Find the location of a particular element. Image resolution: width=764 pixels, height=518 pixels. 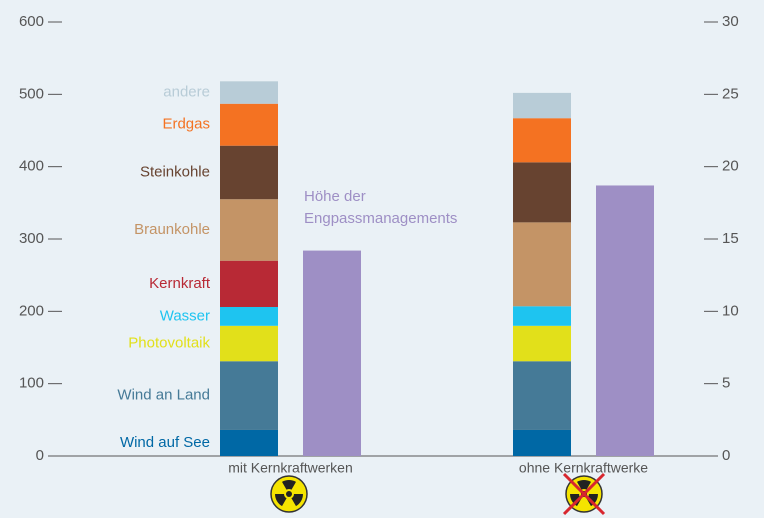

y2-tick-label: 10 is located at coordinates (730, 310).